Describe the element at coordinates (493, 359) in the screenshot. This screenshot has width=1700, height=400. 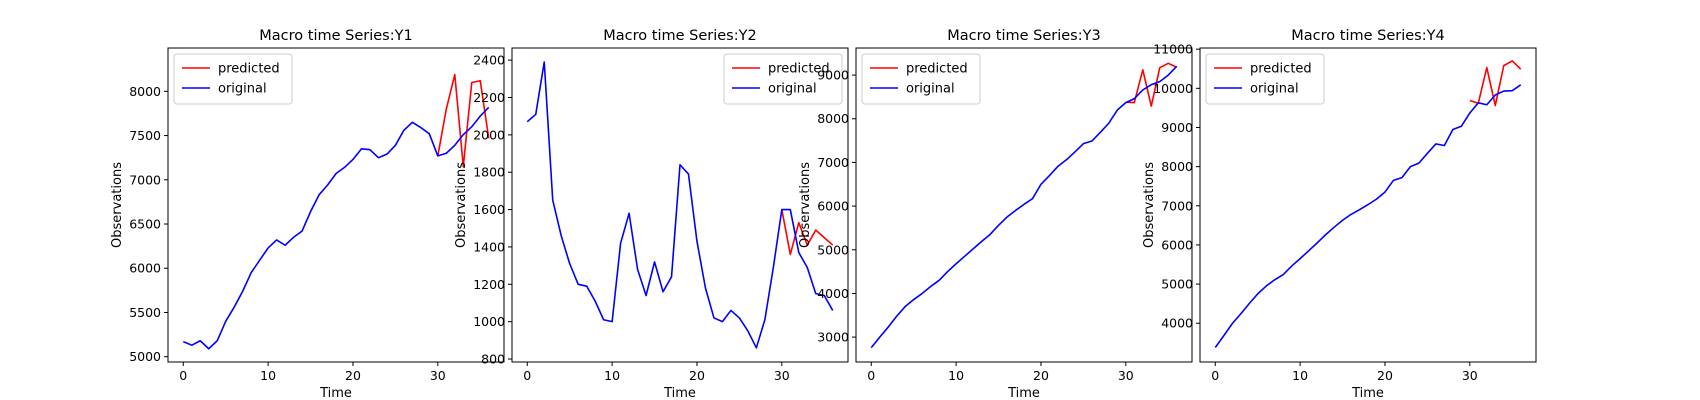
I see `y-tick-label: 800` at that location.